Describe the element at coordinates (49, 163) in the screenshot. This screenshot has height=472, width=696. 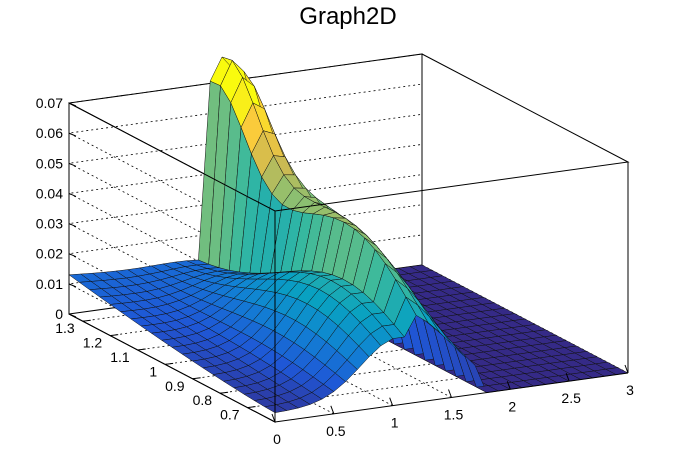
I see `z-tick-label: 0.05` at that location.